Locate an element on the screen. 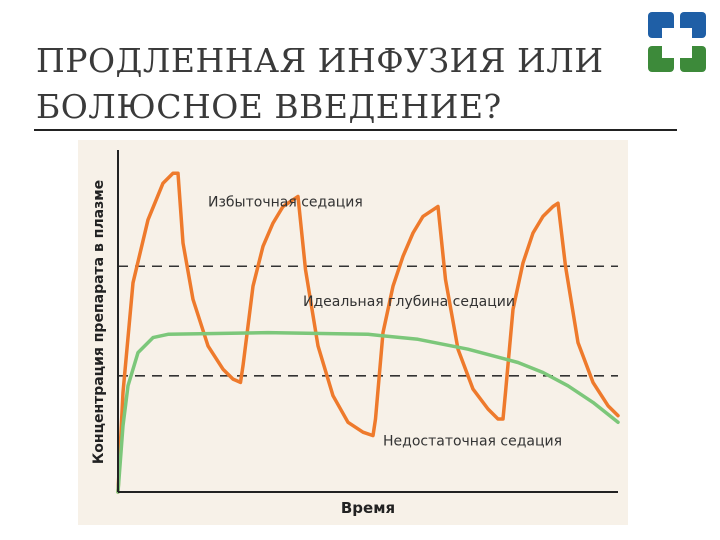 The width and height of the screenshot is (720, 540). cross-logo-icon is located at coordinates (677, 42).